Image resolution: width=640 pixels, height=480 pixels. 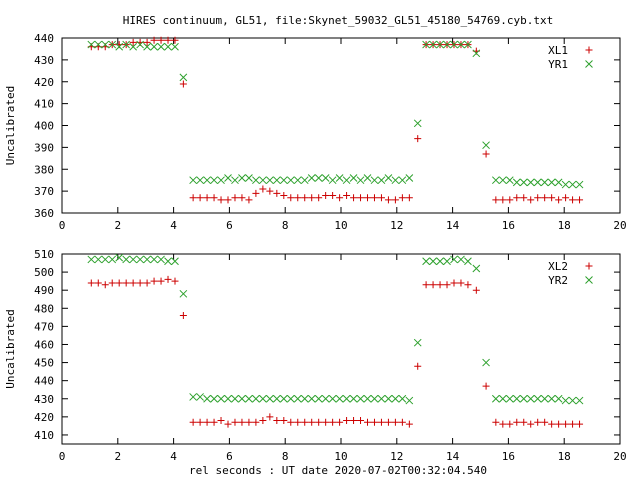 I want to click on y-tick-label: 420, so click(x=44, y=417).